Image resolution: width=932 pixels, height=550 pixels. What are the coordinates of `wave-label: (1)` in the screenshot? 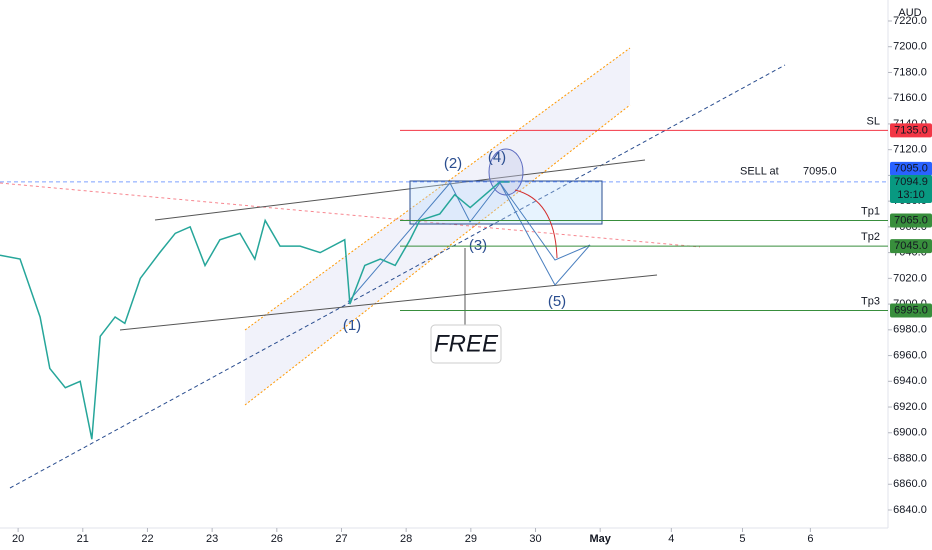 It's located at (352, 325).